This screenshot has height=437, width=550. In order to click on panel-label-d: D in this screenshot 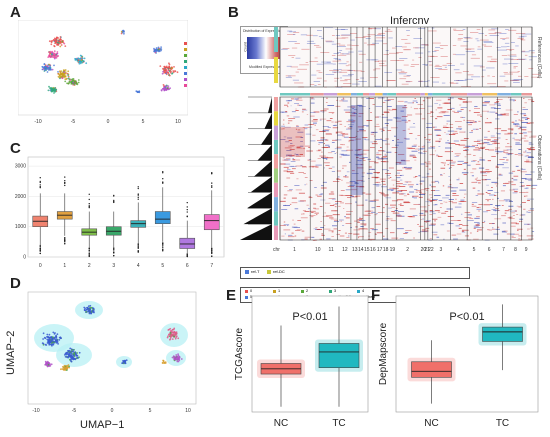, I will do `click(15, 283)`.